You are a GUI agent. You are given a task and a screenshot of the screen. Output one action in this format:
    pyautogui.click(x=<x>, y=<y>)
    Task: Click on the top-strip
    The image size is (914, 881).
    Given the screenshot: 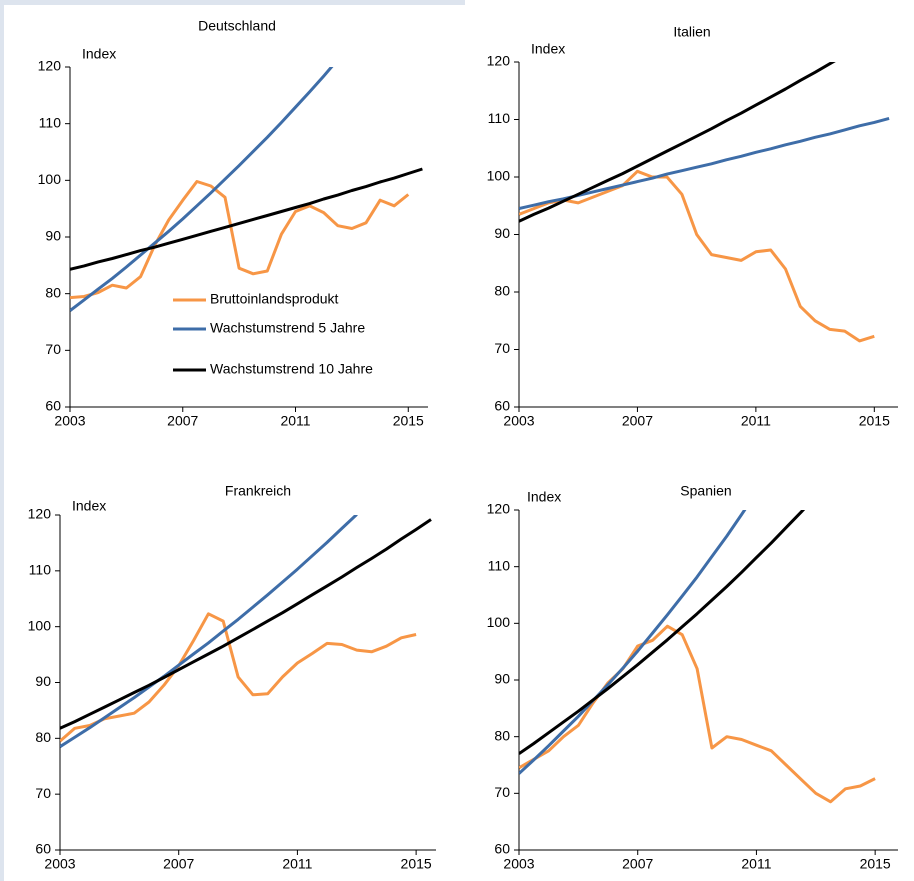 What is the action you would take?
    pyautogui.click(x=232, y=2)
    